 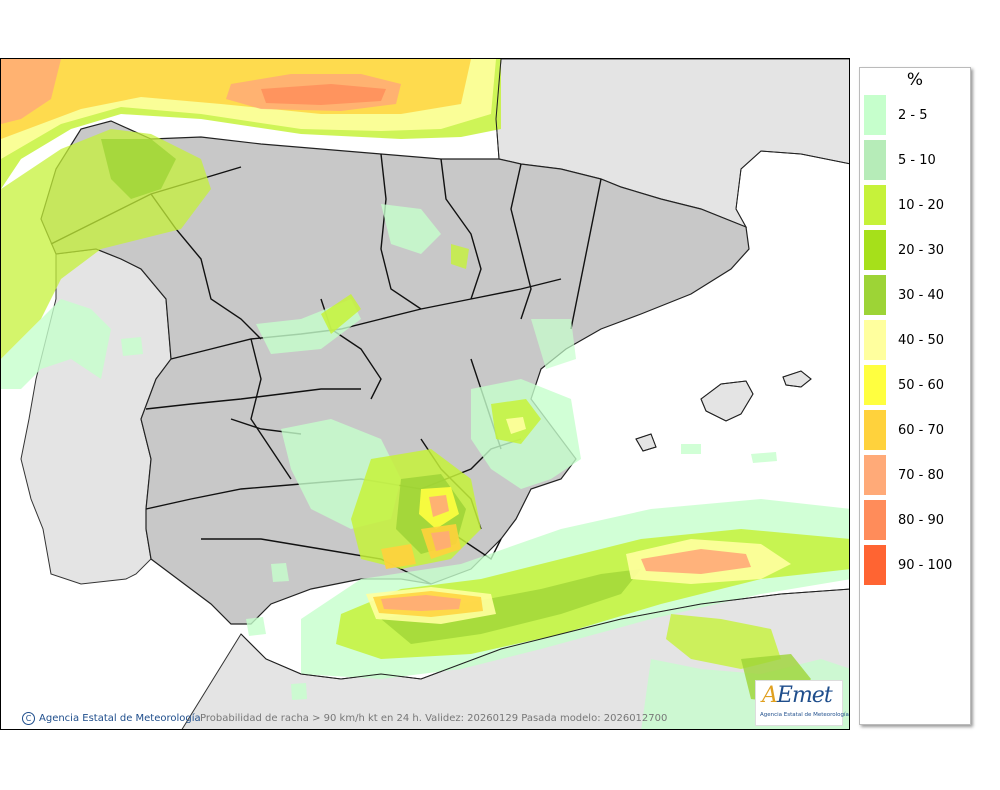 I want to click on legend-label: 60 - 70, so click(x=921, y=430).